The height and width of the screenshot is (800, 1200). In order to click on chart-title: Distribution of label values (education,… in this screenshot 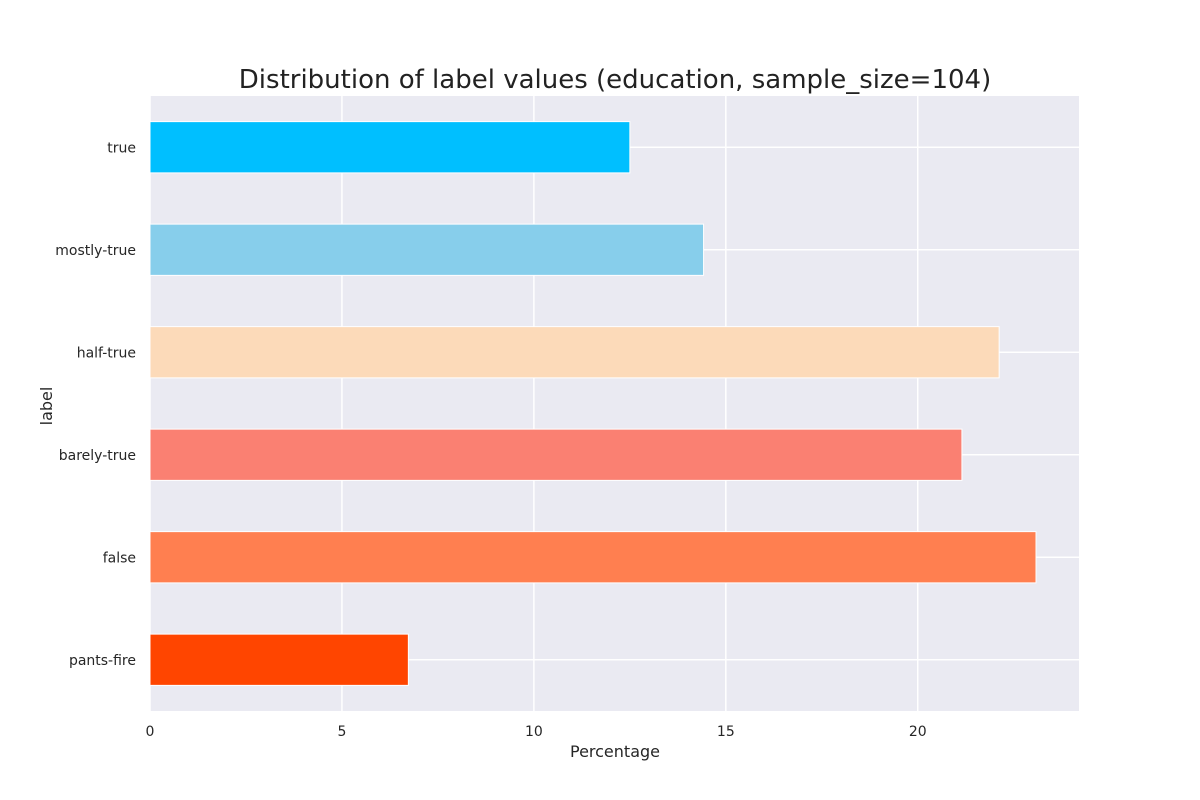, I will do `click(615, 80)`.